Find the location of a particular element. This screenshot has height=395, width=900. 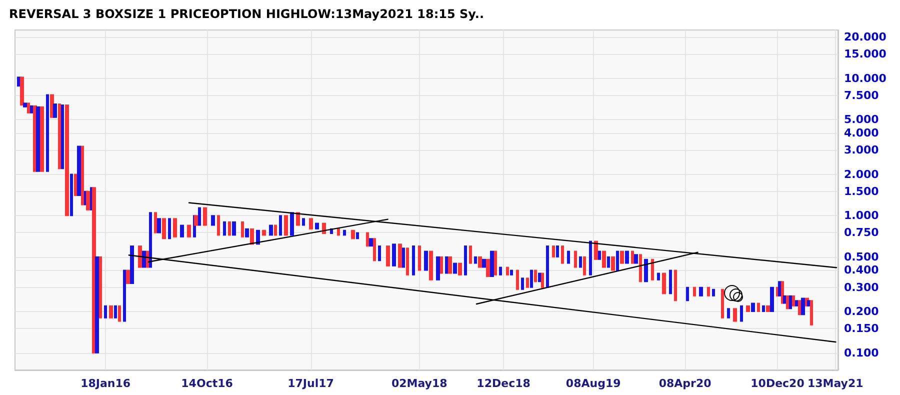

x-tick-label: 10Dec20 is located at coordinates (777, 383).